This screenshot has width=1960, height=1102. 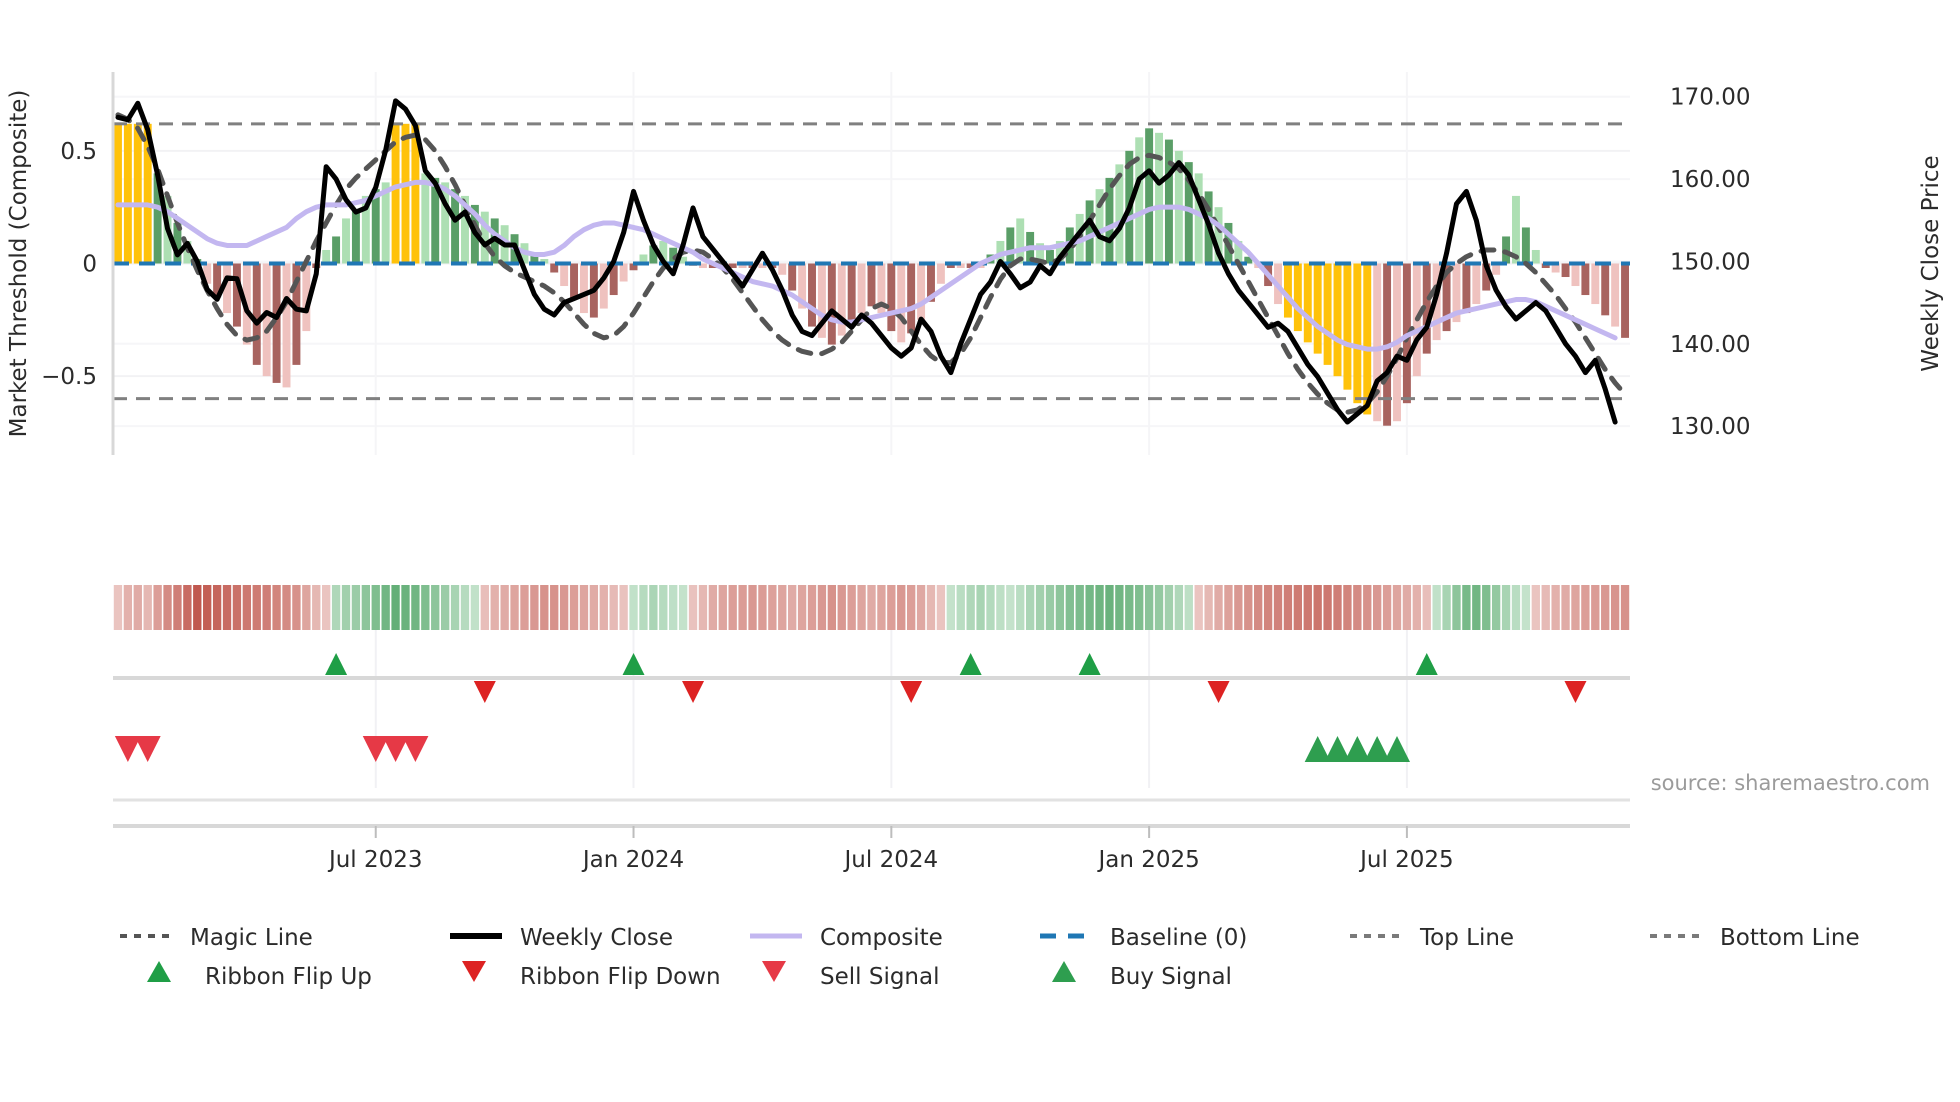 What do you see at coordinates (1790, 938) in the screenshot?
I see `legend-label: Bottom Line` at bounding box center [1790, 938].